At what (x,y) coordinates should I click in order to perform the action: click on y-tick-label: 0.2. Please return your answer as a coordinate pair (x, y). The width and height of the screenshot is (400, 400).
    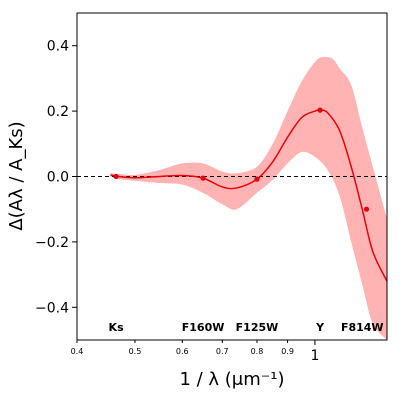
    Looking at the image, I should click on (58, 112).